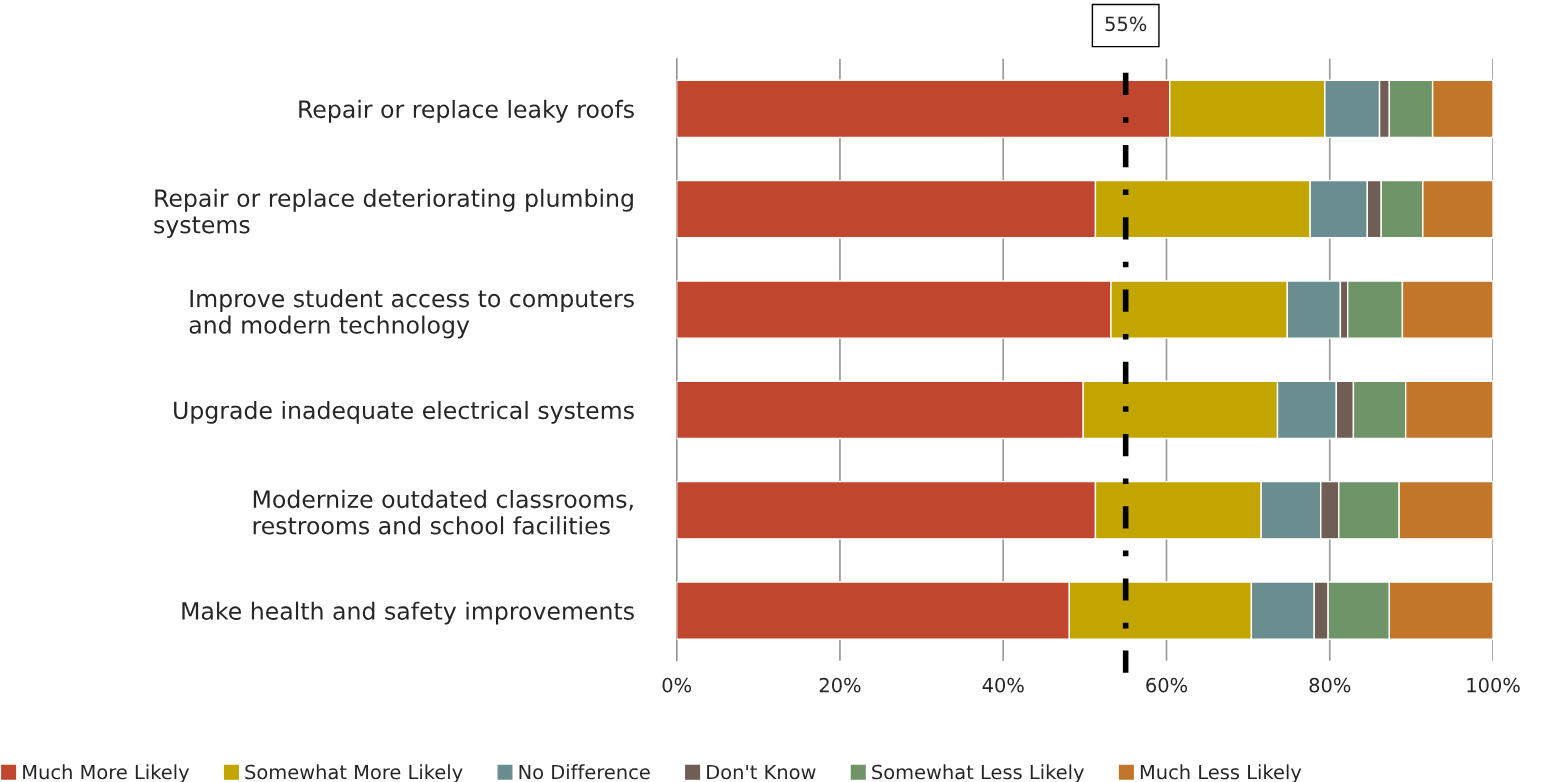  Describe the element at coordinates (584, 772) in the screenshot. I see `legend-label: No Difference` at that location.